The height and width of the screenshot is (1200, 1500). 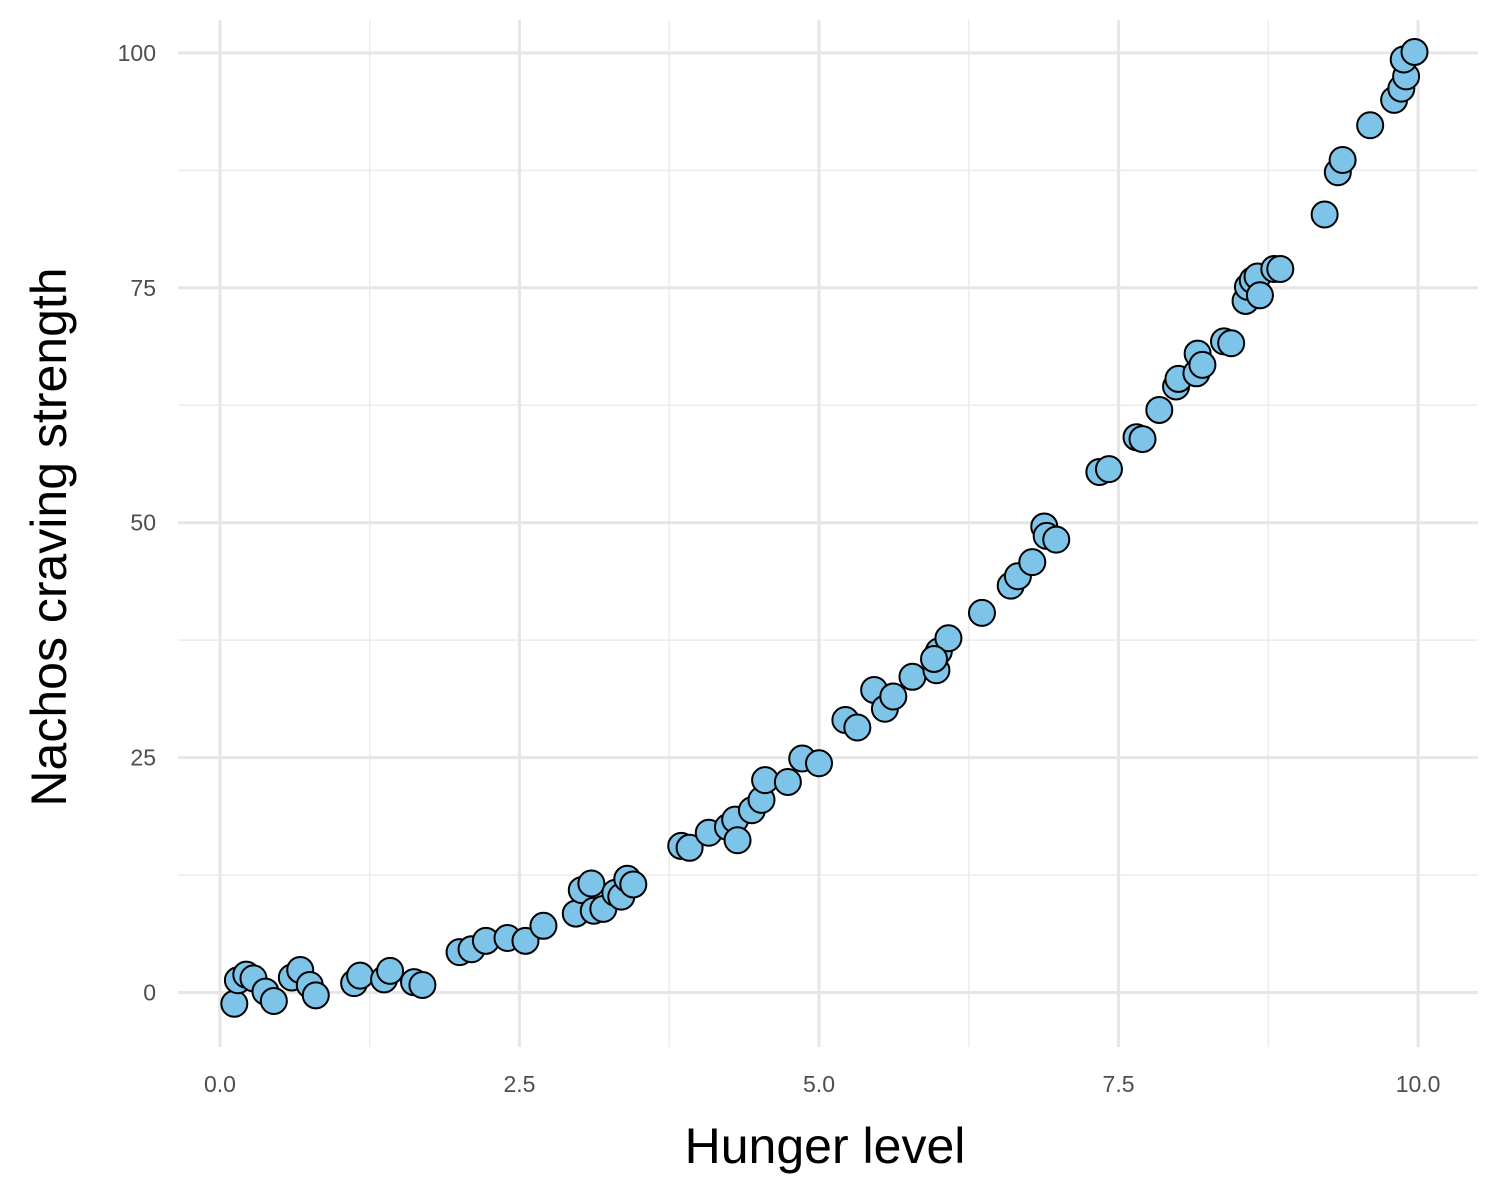 I want to click on y-tick-label: 50, so click(x=143, y=523).